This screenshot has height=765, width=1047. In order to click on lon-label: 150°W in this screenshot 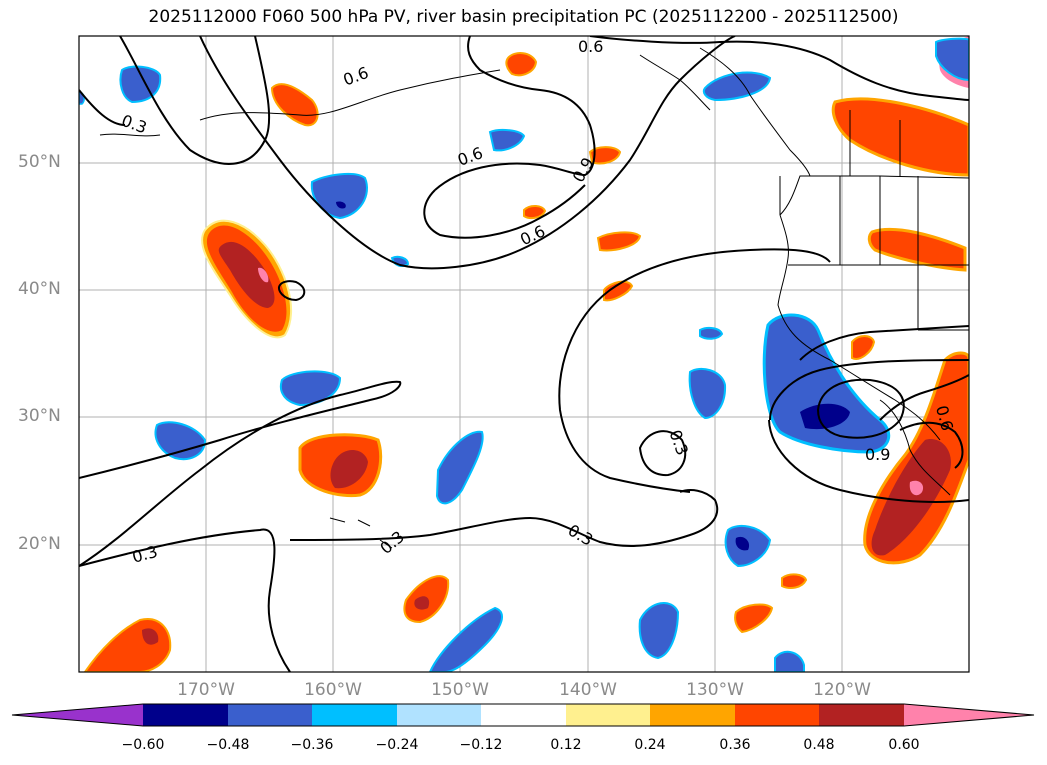, I will do `click(460, 690)`.